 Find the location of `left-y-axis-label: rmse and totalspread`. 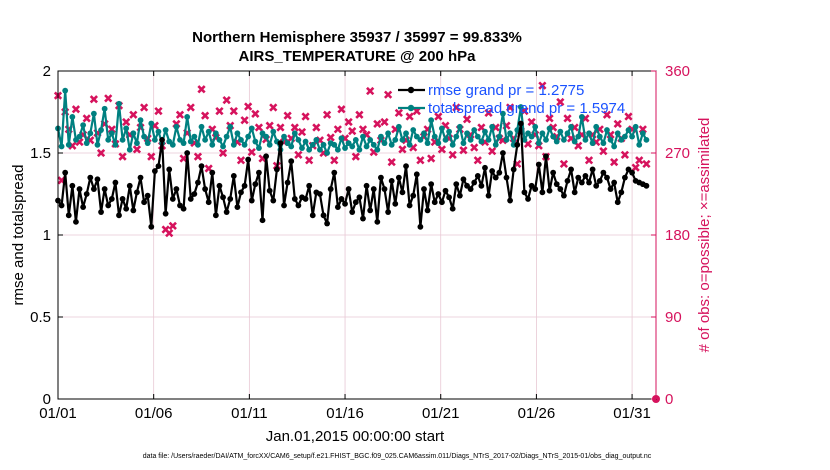

left-y-axis-label: rmse and totalspread is located at coordinates (18, 235).